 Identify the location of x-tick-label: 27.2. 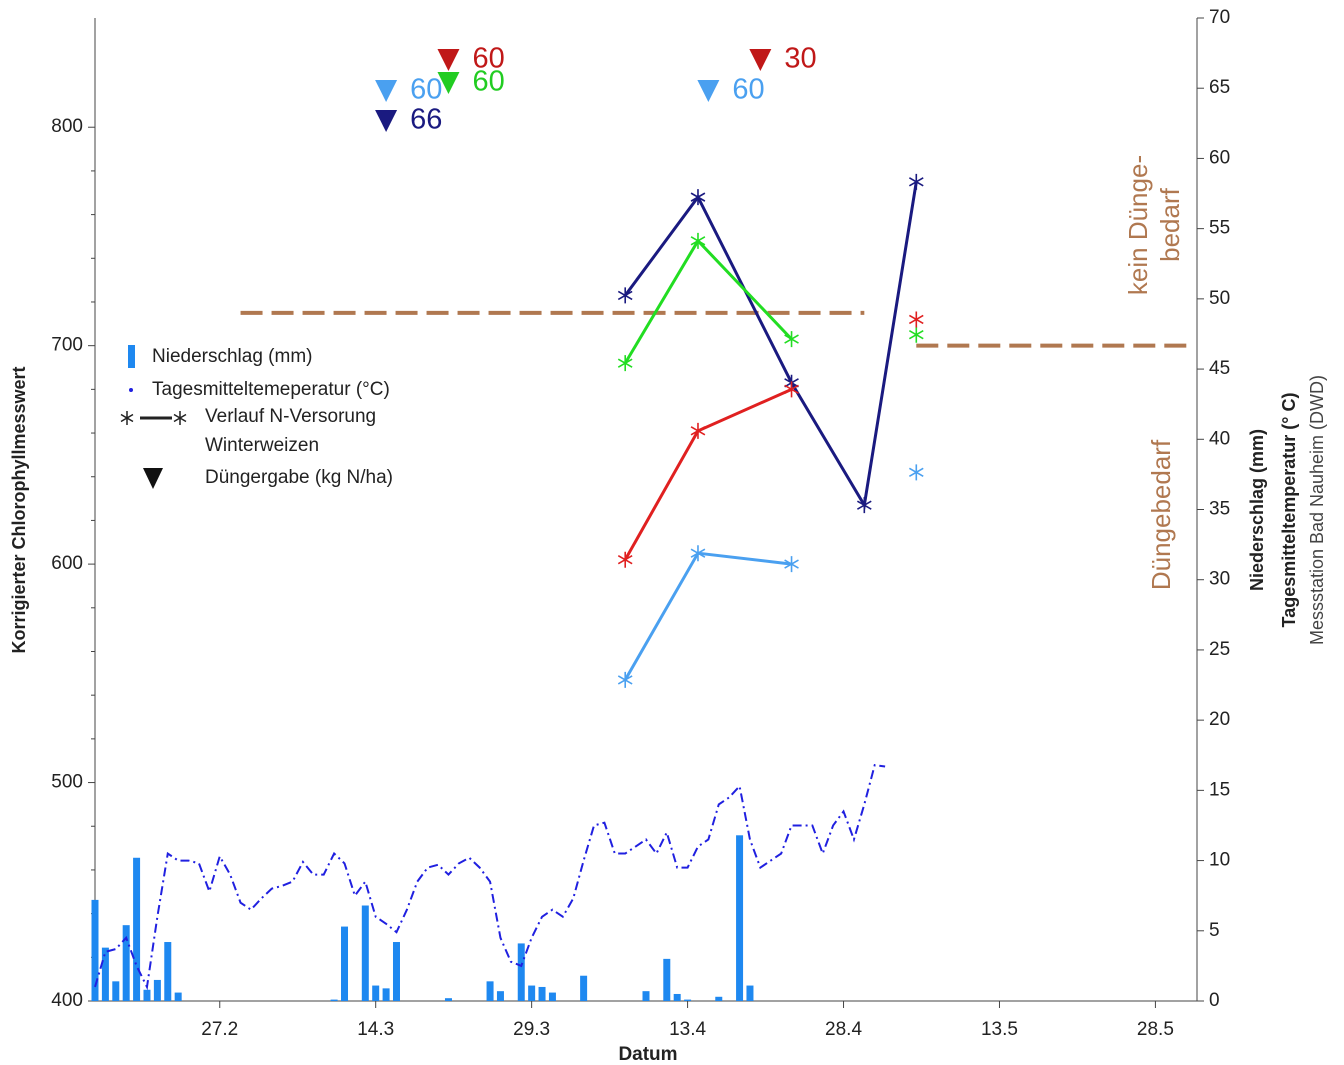
(219, 1029).